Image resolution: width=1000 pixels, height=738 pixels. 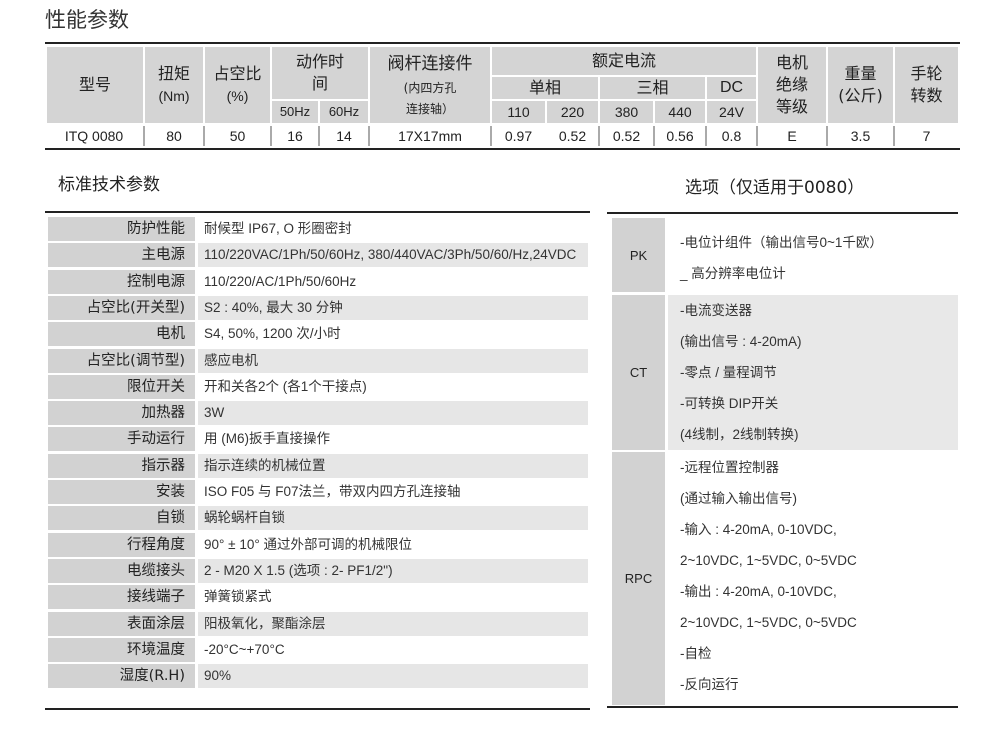 I want to click on spec-row: 占空比(调节型) 感应电机, so click(x=318, y=360).